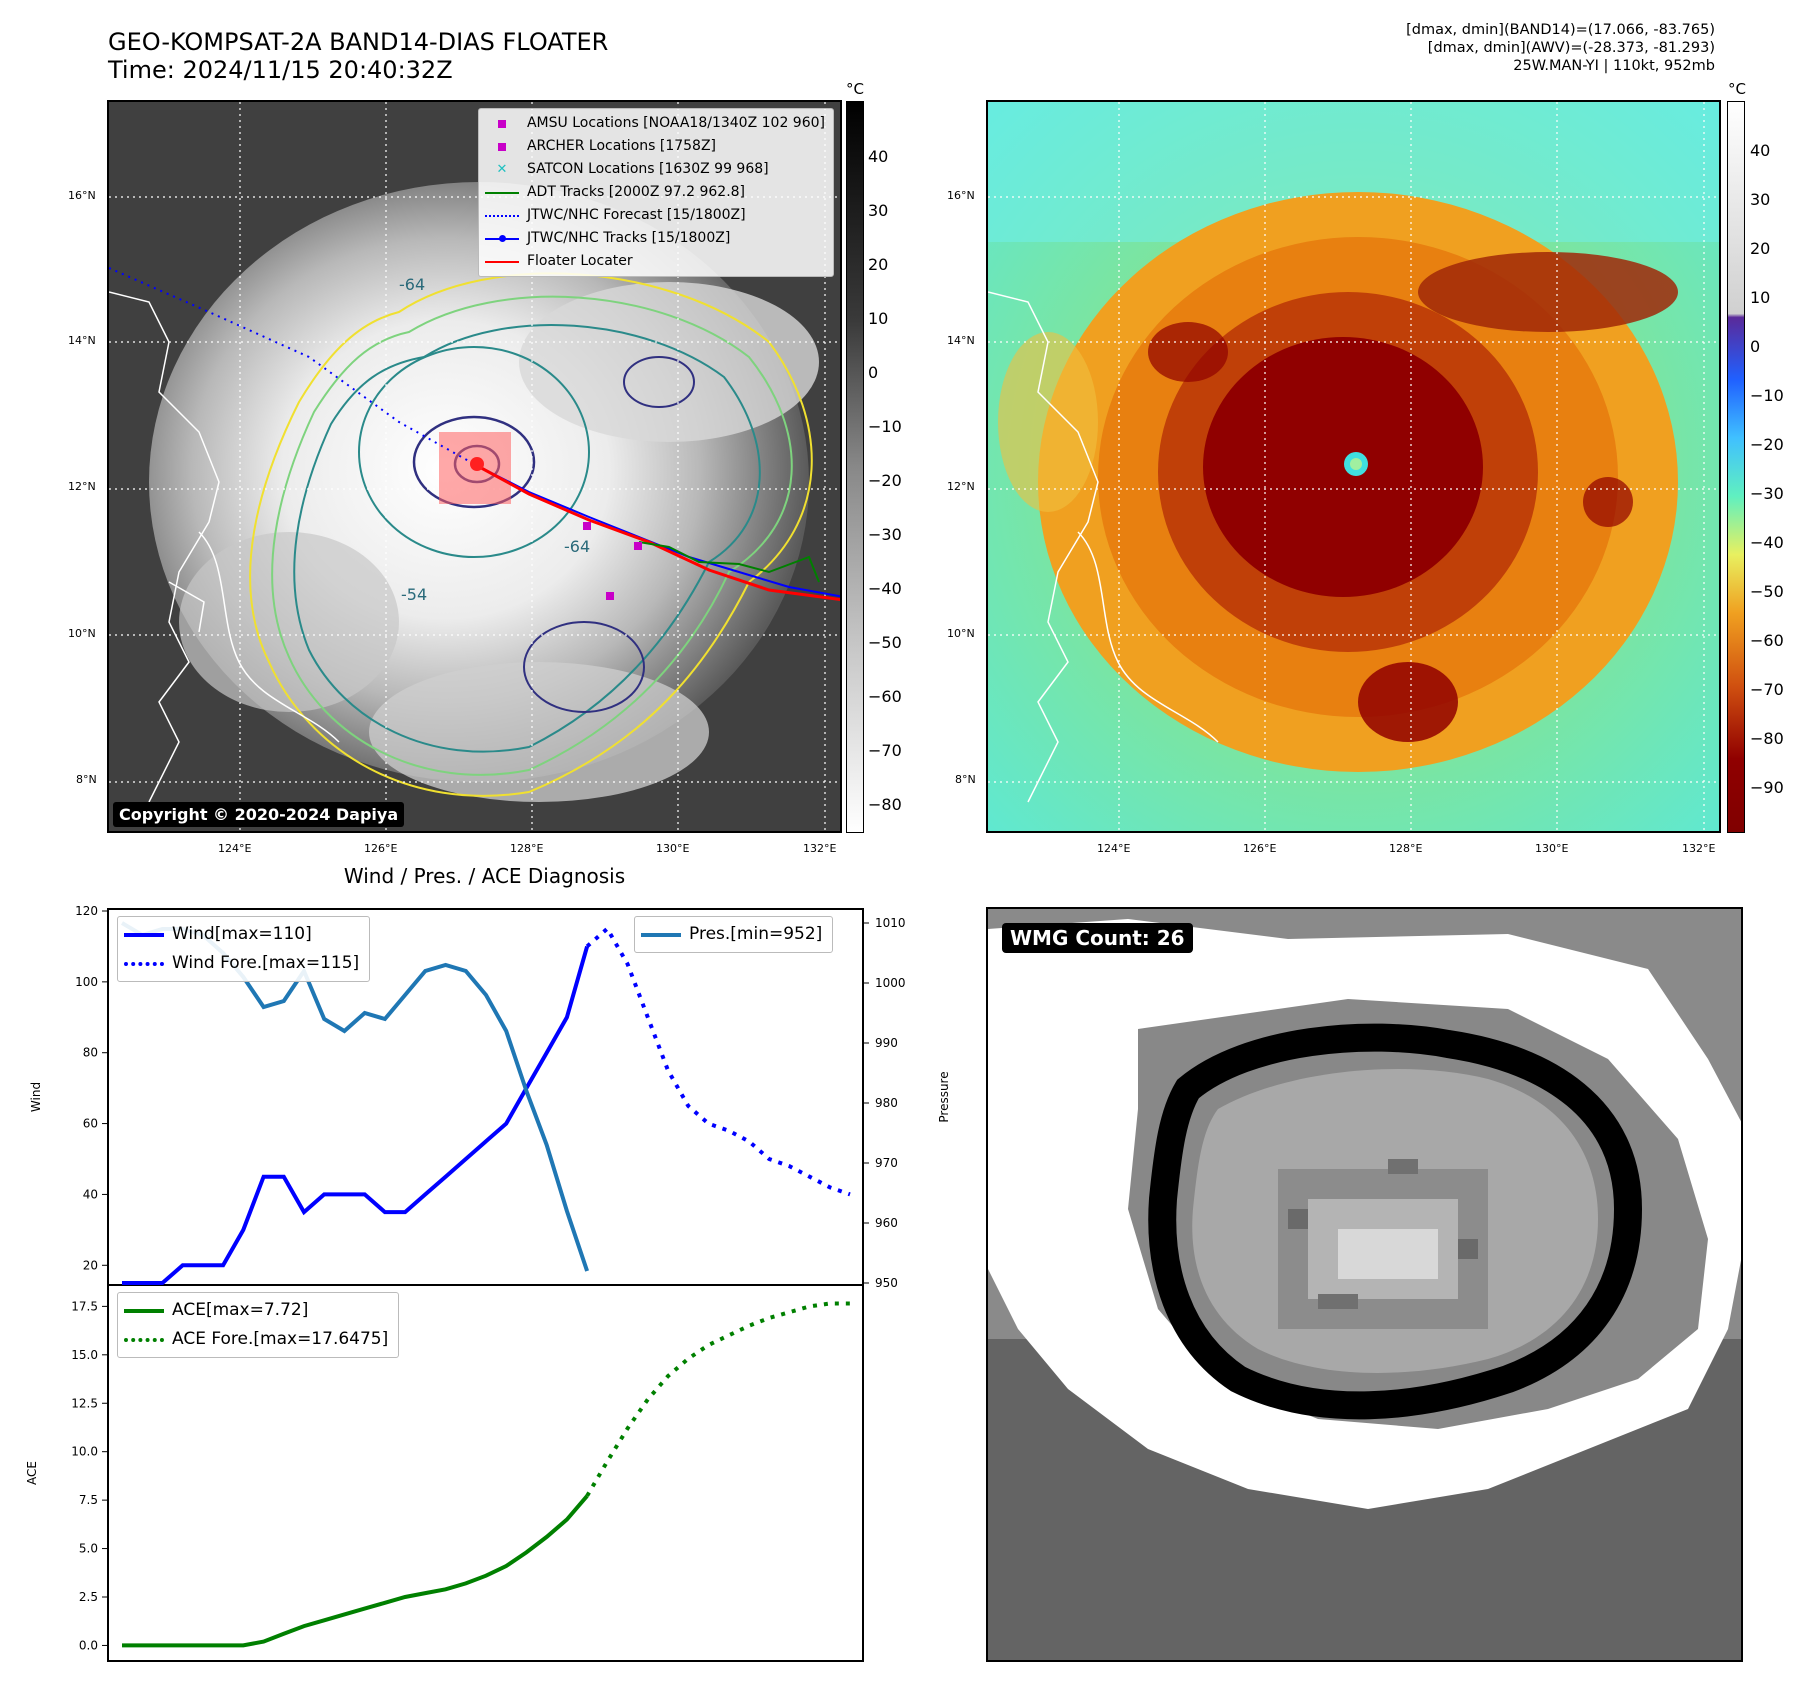  What do you see at coordinates (82, 195) in the screenshot?
I see `lat-tick: 16°N` at bounding box center [82, 195].